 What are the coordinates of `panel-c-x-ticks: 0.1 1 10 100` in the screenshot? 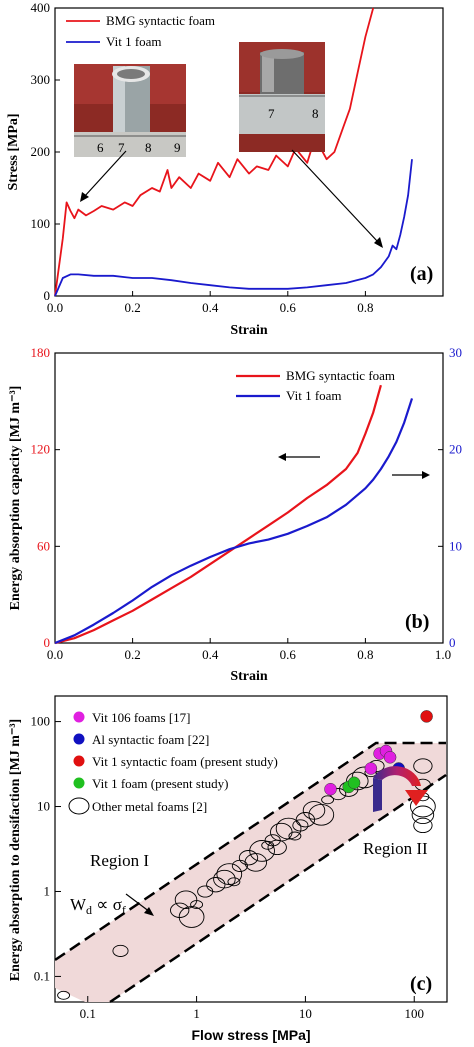 It's located at (252, 1008).